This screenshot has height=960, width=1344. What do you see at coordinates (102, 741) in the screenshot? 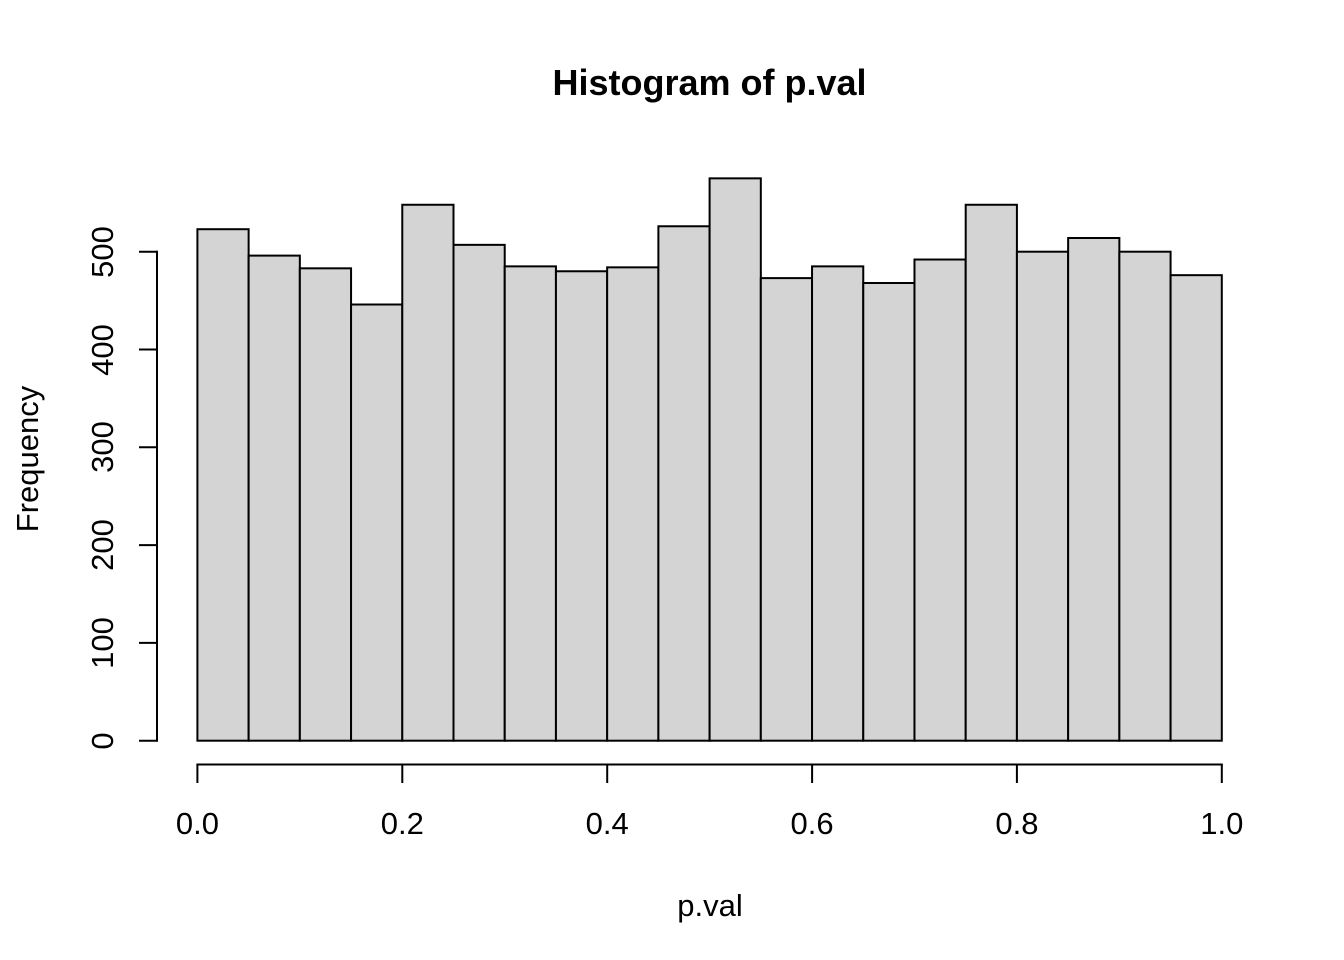
I see `y-tick-label-0: 0` at bounding box center [102, 741].